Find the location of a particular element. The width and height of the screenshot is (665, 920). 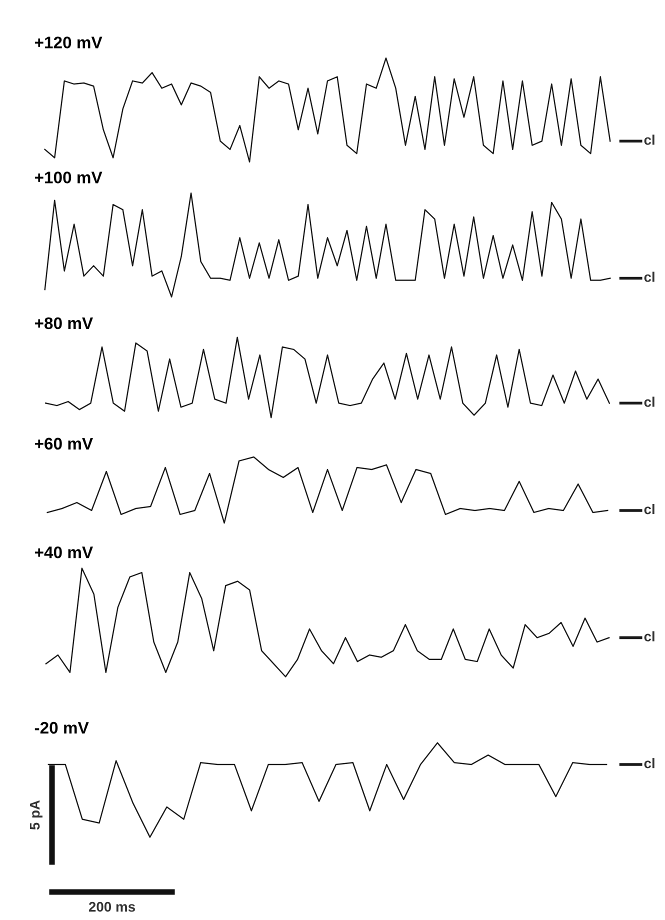

chart-title: +60 mV is located at coordinates (63, 444).